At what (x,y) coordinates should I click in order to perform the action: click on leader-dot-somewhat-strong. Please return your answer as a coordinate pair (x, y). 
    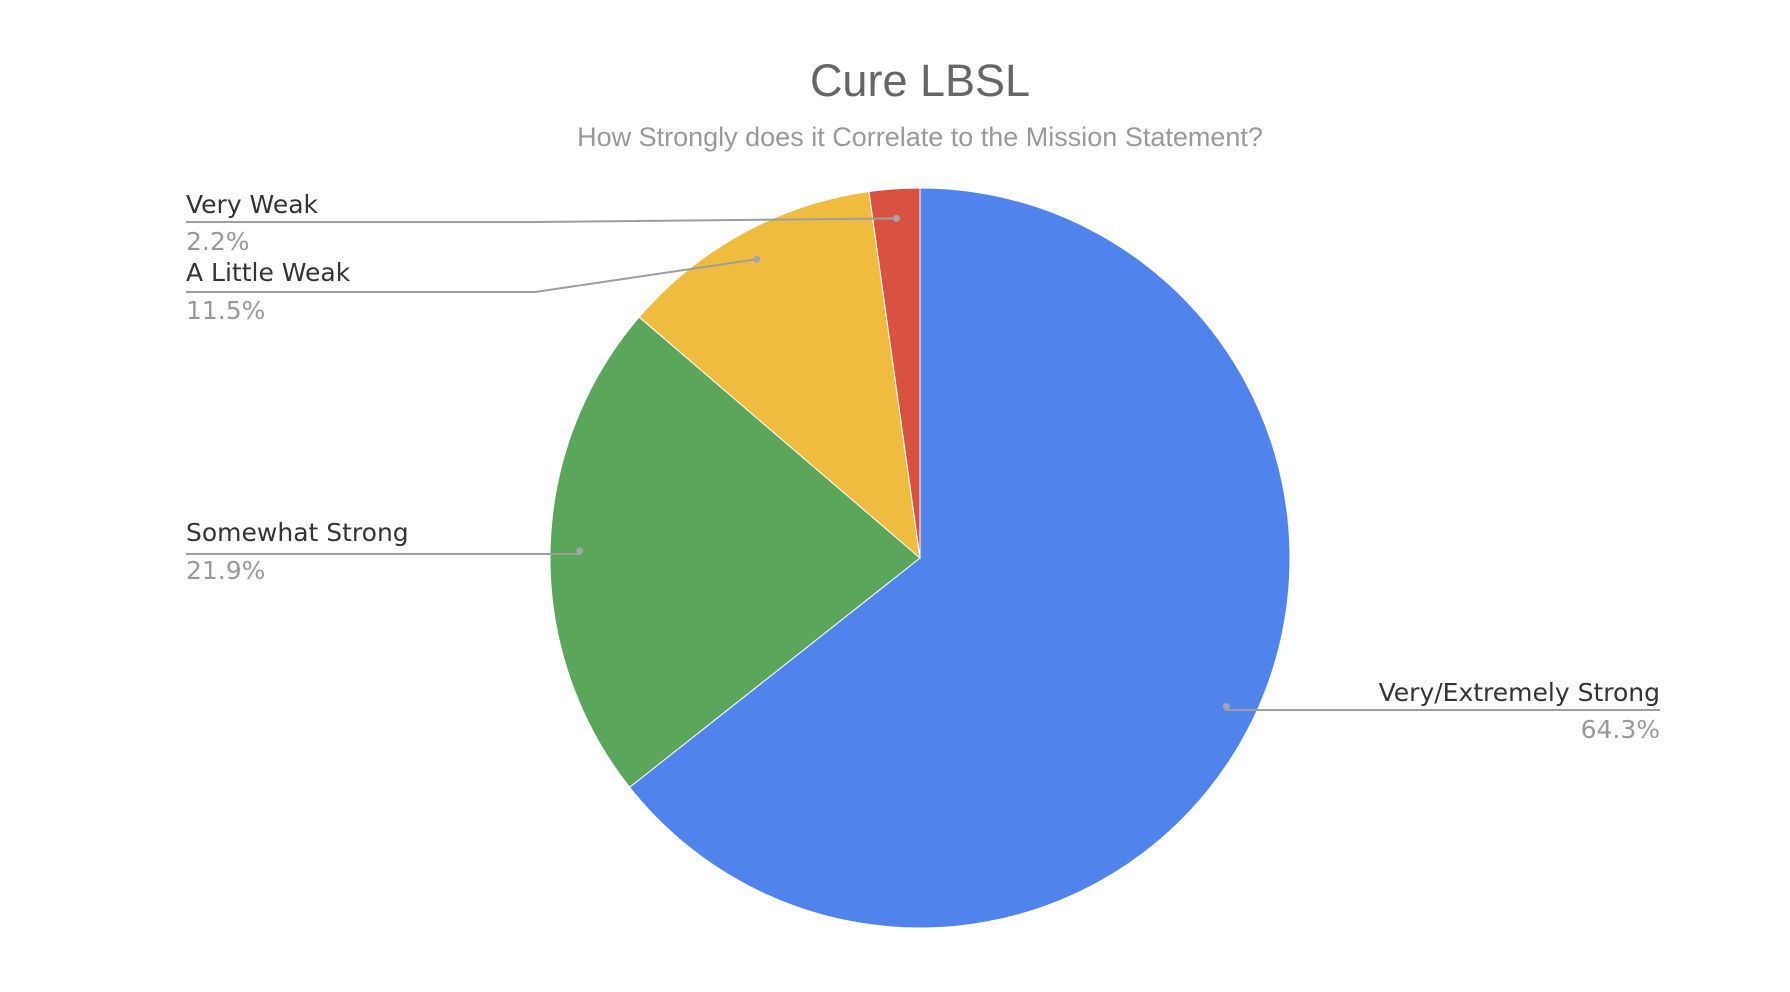
    Looking at the image, I should click on (580, 551).